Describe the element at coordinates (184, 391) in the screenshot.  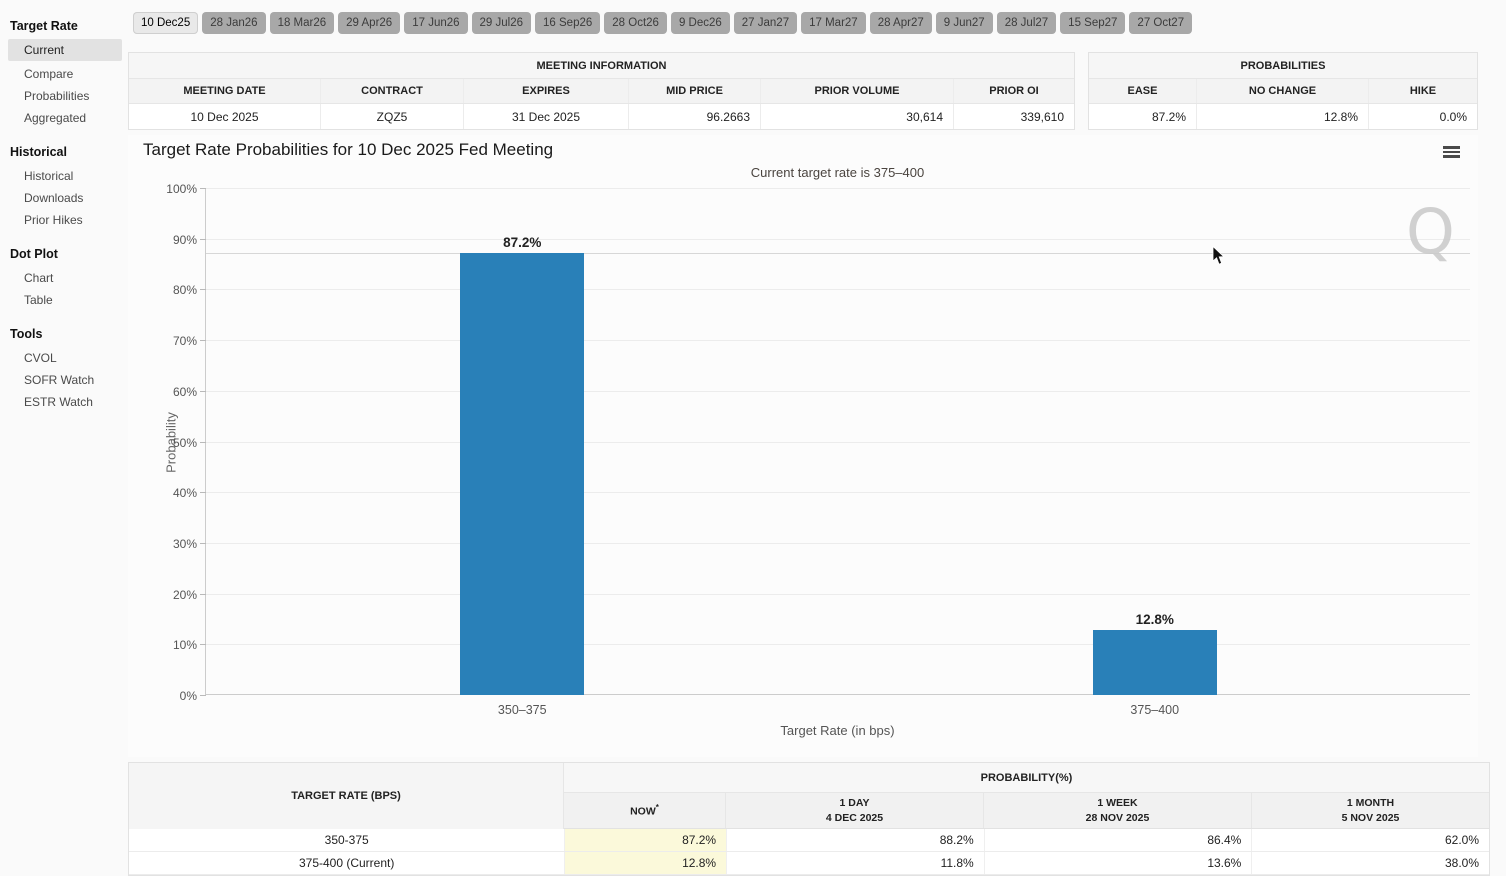
I see `y-axis-tick-label: 60%` at that location.